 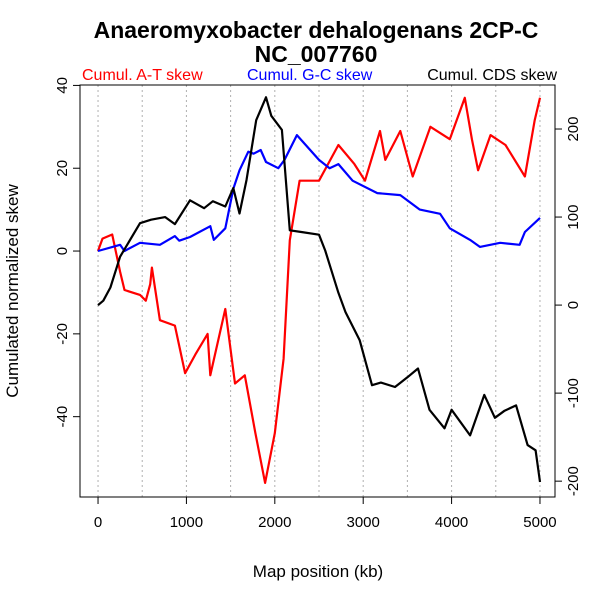 I want to click on x-tick-label: 3000, so click(x=363, y=522).